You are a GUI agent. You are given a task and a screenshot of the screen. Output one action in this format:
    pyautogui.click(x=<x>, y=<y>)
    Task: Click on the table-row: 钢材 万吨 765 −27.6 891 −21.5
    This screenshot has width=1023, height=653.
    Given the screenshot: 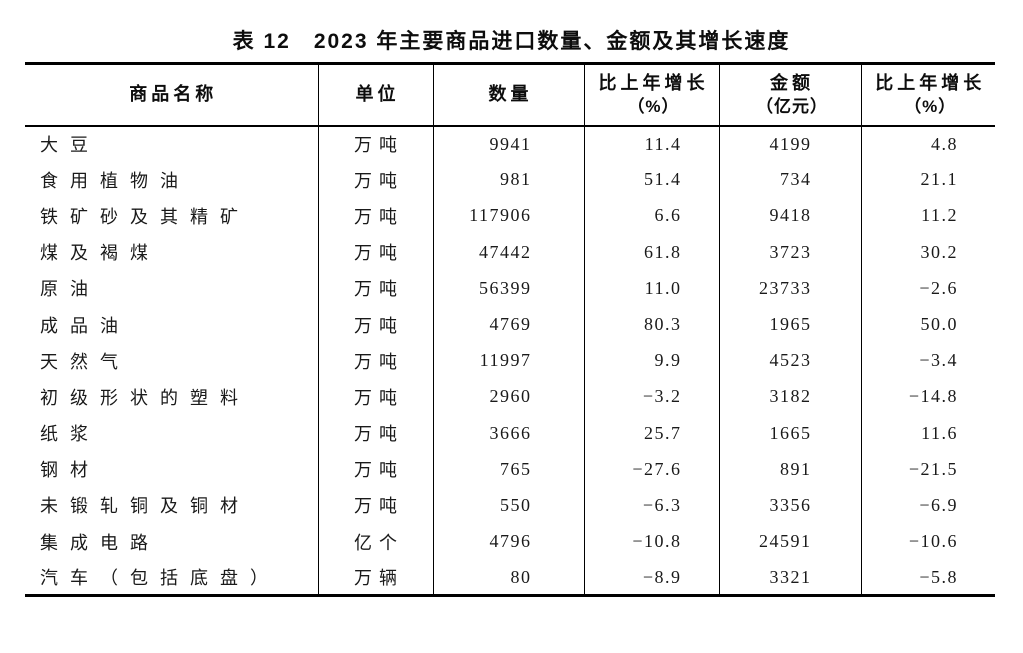 What is the action you would take?
    pyautogui.click(x=510, y=469)
    